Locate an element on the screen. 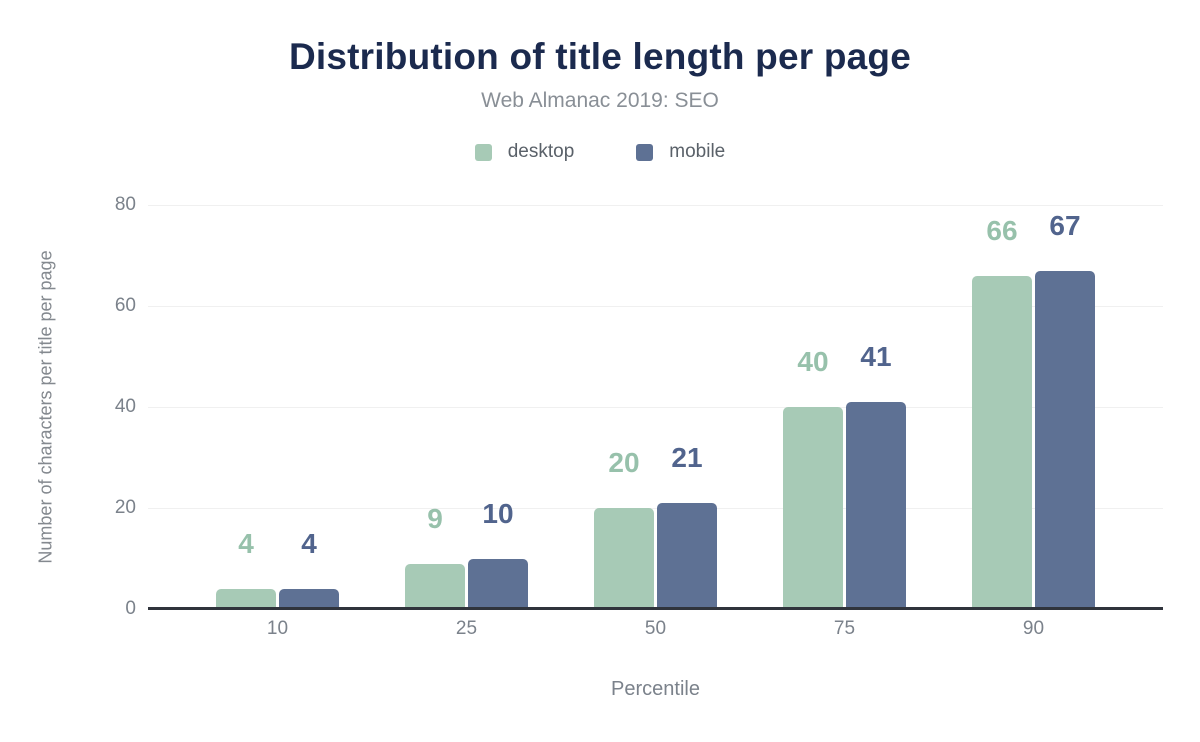  bar-group-90: 66 67 is located at coordinates (1033, 410).